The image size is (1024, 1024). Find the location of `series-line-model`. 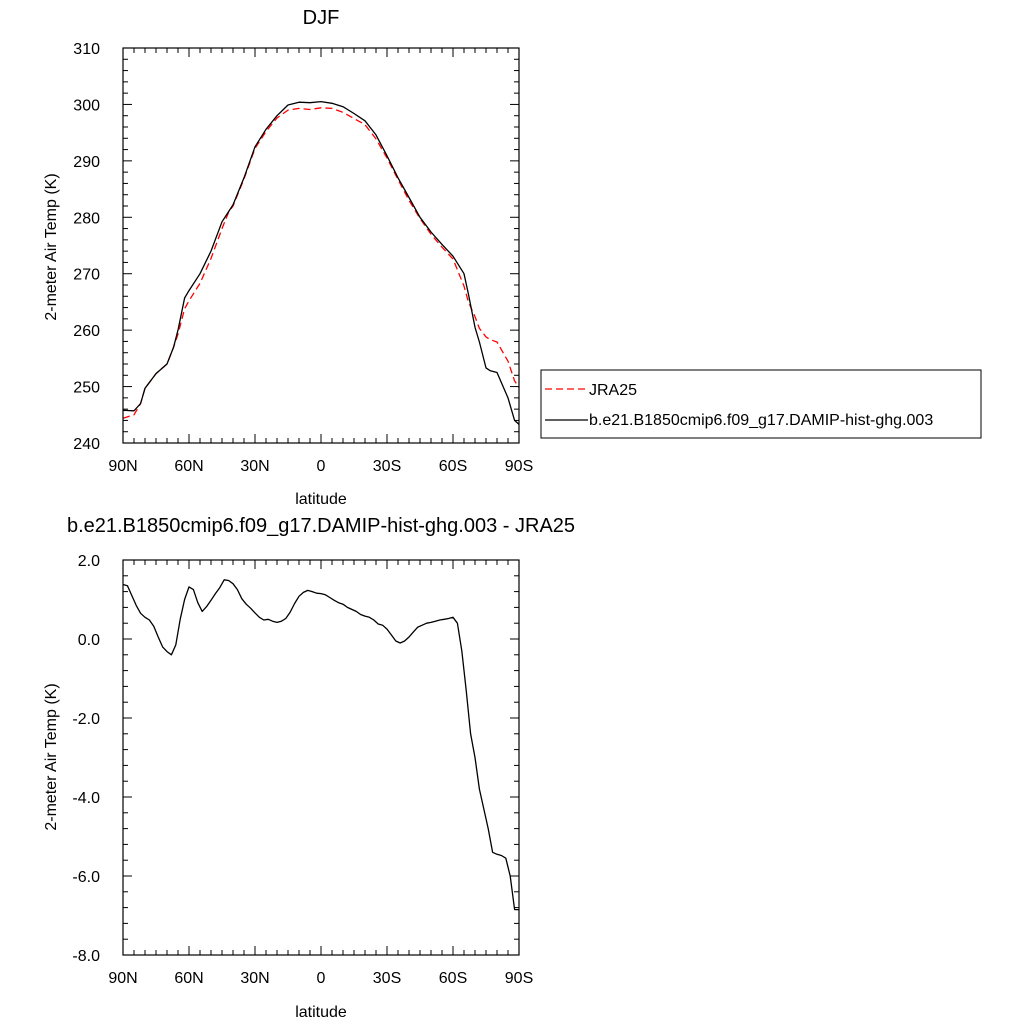

series-line-model is located at coordinates (321, 262).